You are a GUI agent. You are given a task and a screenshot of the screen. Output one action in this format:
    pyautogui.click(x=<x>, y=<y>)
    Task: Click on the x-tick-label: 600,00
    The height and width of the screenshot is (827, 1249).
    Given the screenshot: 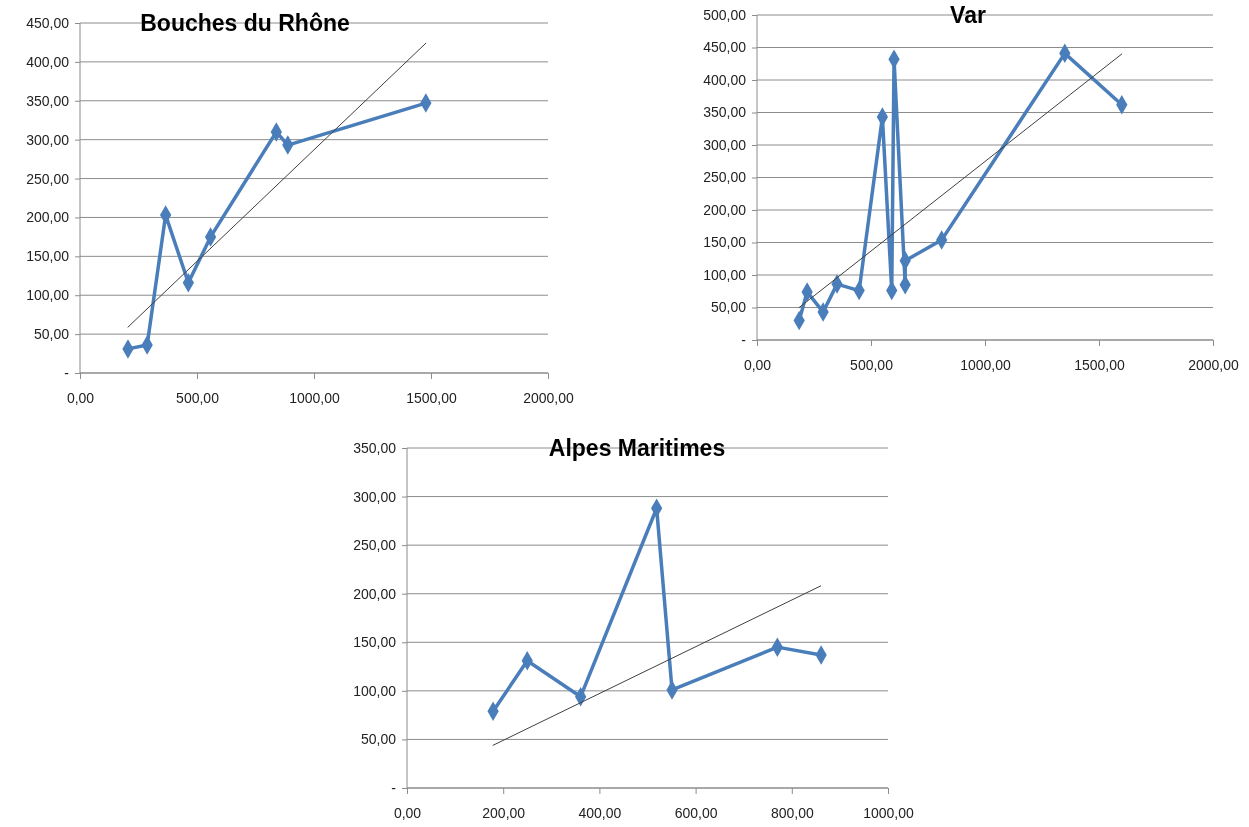 What is the action you would take?
    pyautogui.click(x=696, y=812)
    